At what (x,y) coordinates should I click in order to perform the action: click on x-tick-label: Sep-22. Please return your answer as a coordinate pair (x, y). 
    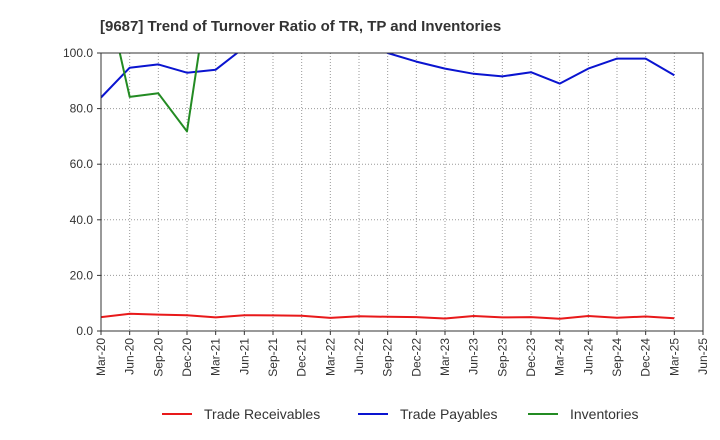
    Looking at the image, I should click on (388, 357).